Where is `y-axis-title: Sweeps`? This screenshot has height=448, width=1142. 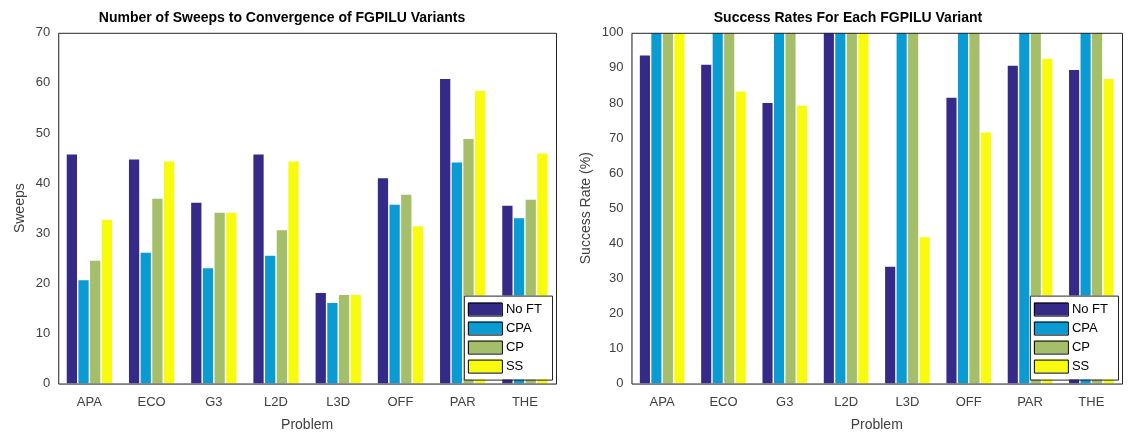
y-axis-title: Sweeps is located at coordinates (19, 208).